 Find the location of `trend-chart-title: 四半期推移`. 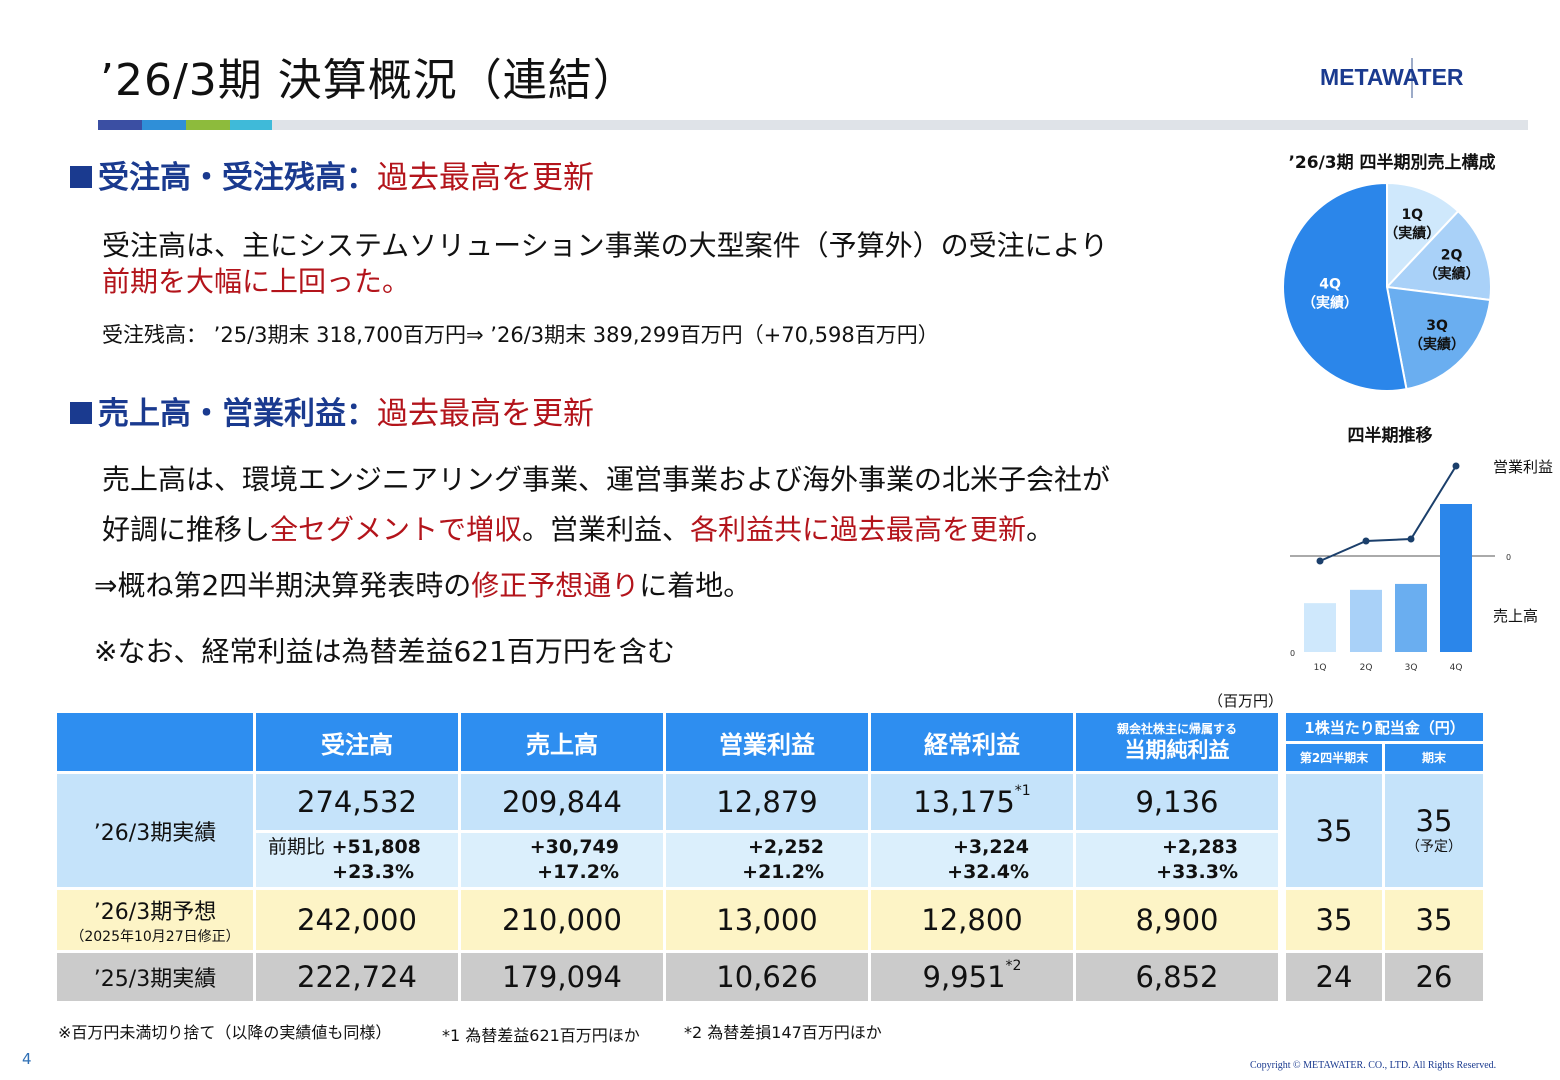

trend-chart-title: 四半期推移 is located at coordinates (1390, 436).